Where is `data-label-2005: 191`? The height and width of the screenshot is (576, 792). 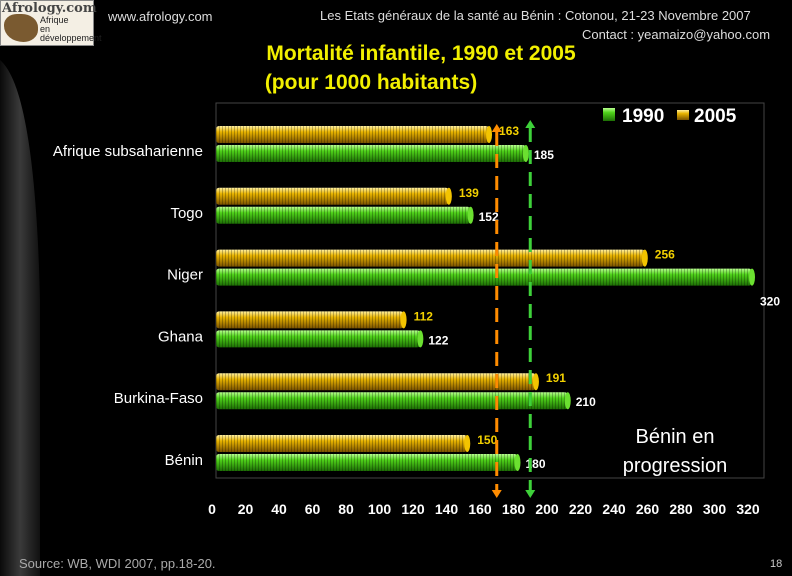 data-label-2005: 191 is located at coordinates (556, 378).